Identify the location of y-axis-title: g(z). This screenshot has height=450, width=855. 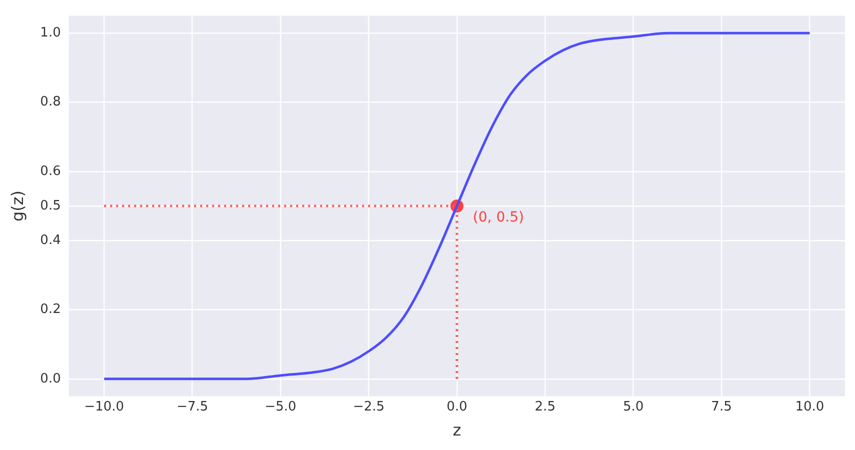
(17, 206).